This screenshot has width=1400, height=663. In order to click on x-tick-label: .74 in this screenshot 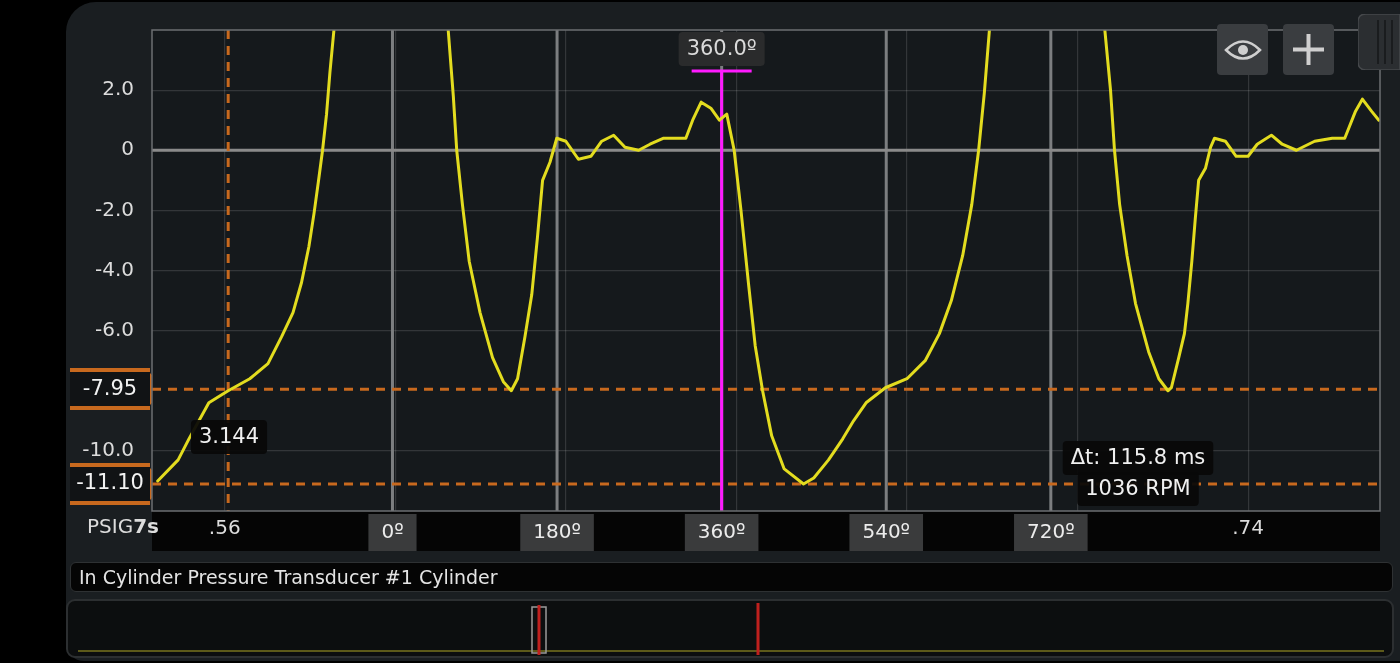, I will do `click(1248, 527)`.